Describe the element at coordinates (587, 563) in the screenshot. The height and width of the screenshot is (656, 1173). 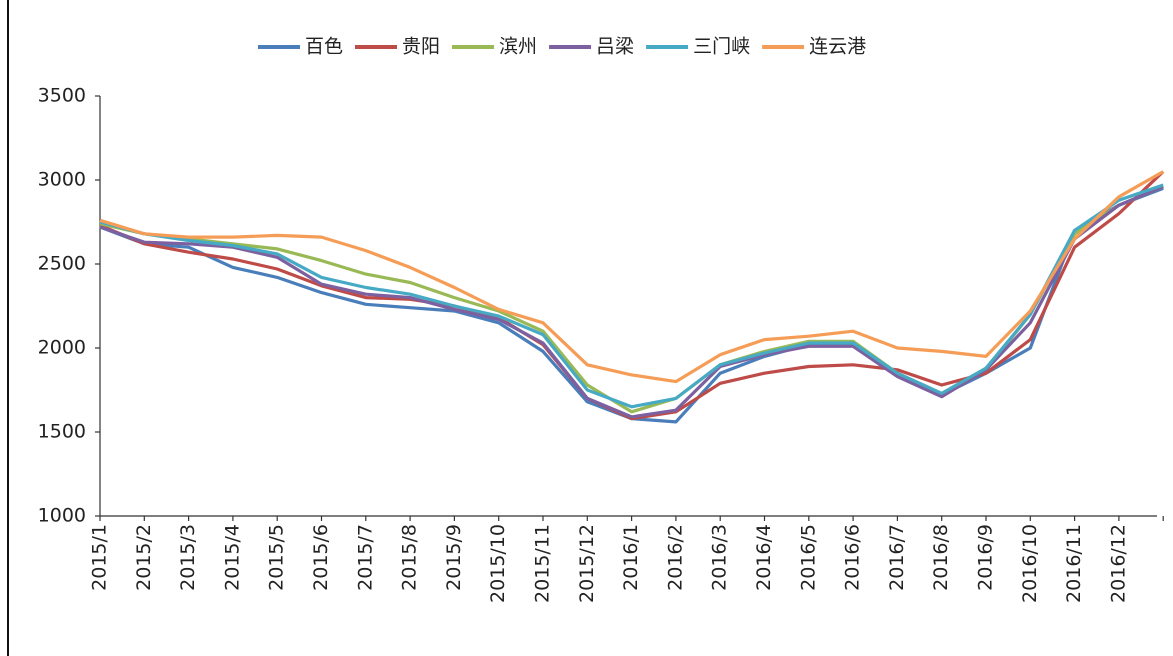
I see `x-tick-label: 2015/12` at that location.